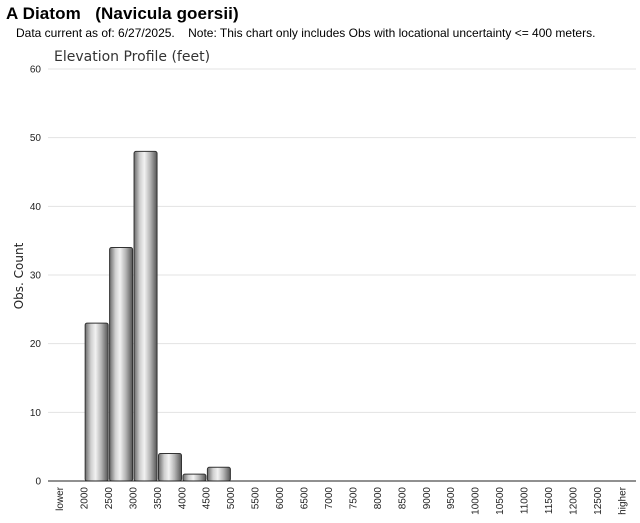 The width and height of the screenshot is (640, 523). I want to click on y-tick-label: 60, so click(36, 70).